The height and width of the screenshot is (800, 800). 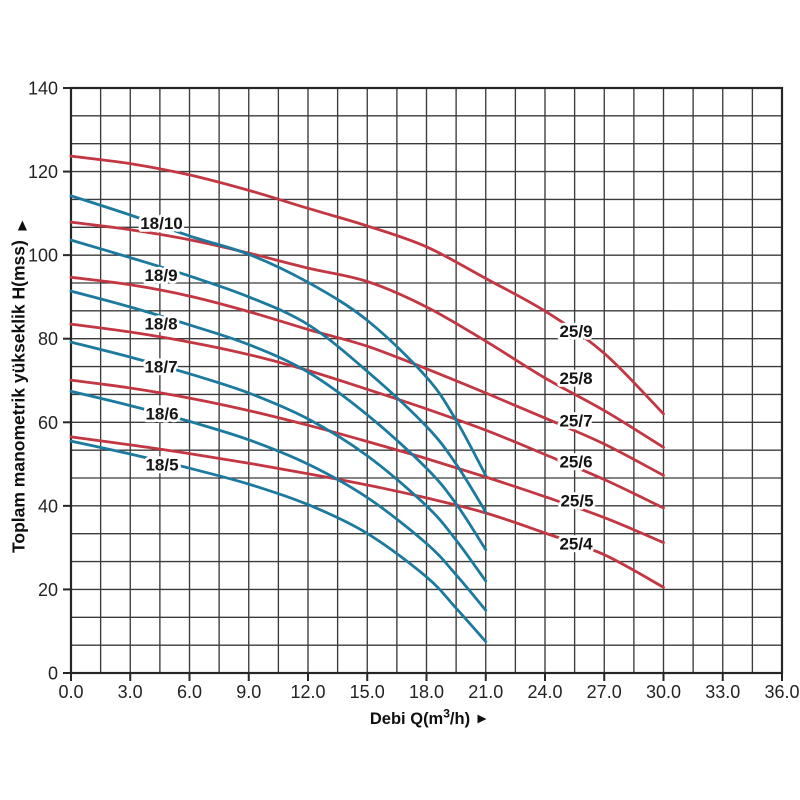 What do you see at coordinates (485, 692) in the screenshot?
I see `svg-text: 21.0` at bounding box center [485, 692].